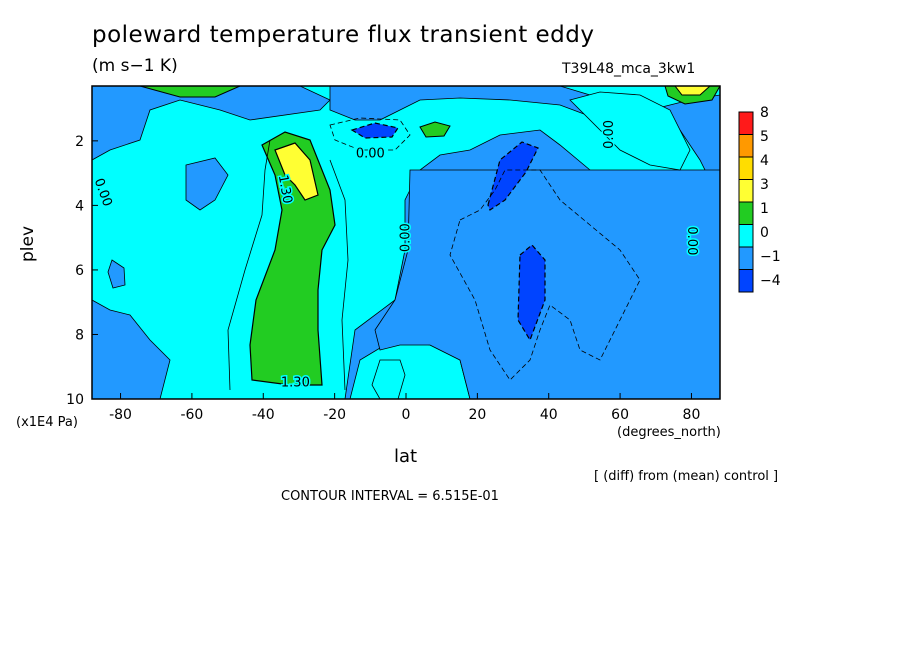 The height and width of the screenshot is (654, 904). I want to click on x-tick-label: -60, so click(191, 415).